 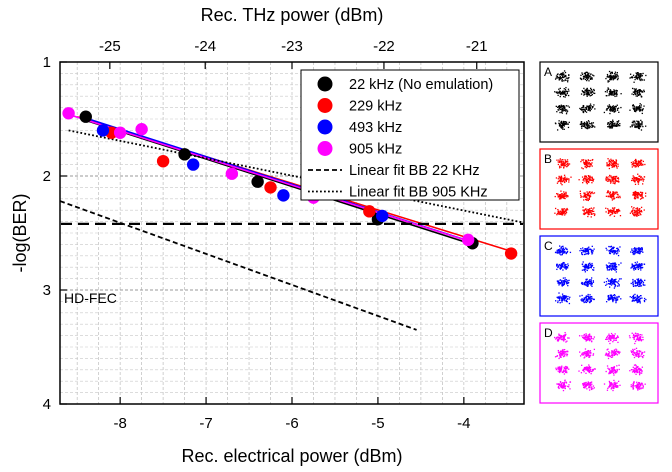 I want to click on x-tick-label: -5, so click(x=377, y=423).